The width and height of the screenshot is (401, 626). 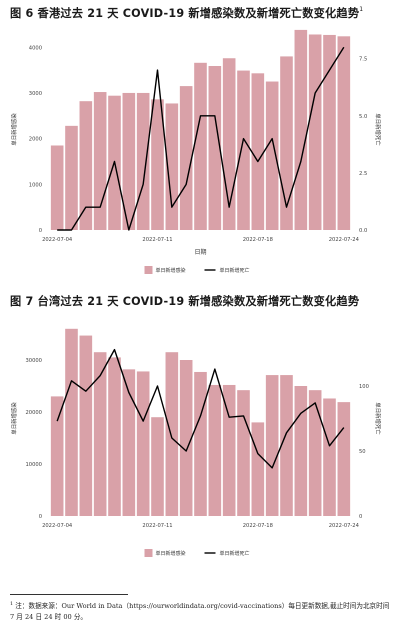 I want to click on y2-tick-label: 2.5, so click(x=363, y=174).